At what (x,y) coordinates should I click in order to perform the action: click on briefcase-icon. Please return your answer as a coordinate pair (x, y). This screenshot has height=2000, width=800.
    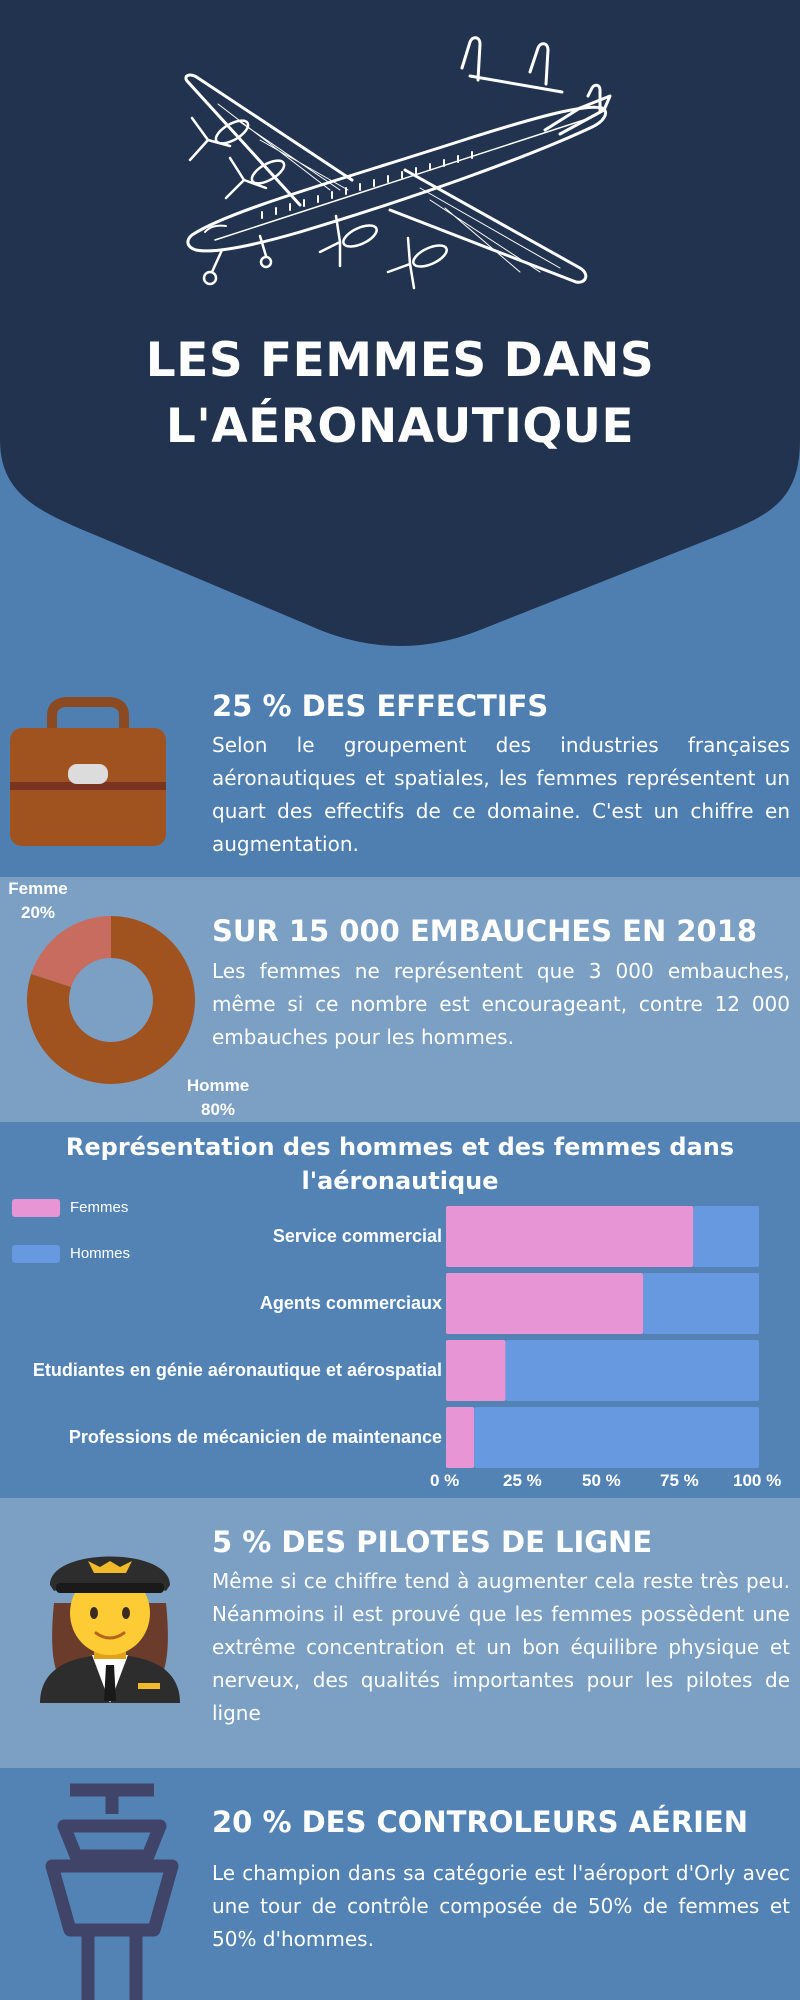
    Looking at the image, I should click on (88, 771).